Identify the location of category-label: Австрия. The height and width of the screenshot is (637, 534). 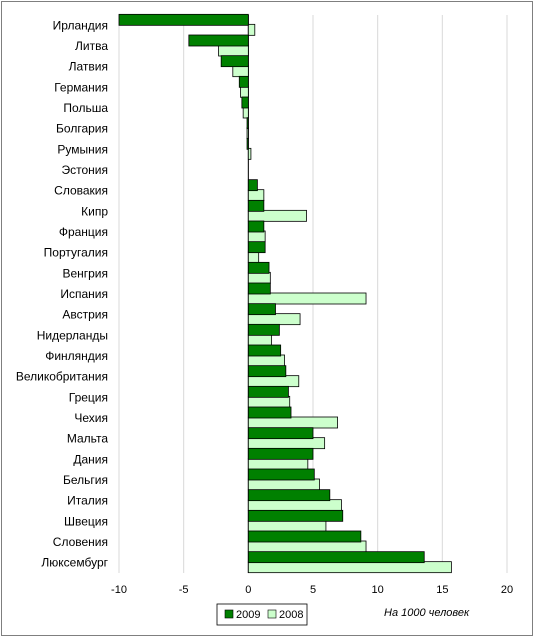
(85, 315).